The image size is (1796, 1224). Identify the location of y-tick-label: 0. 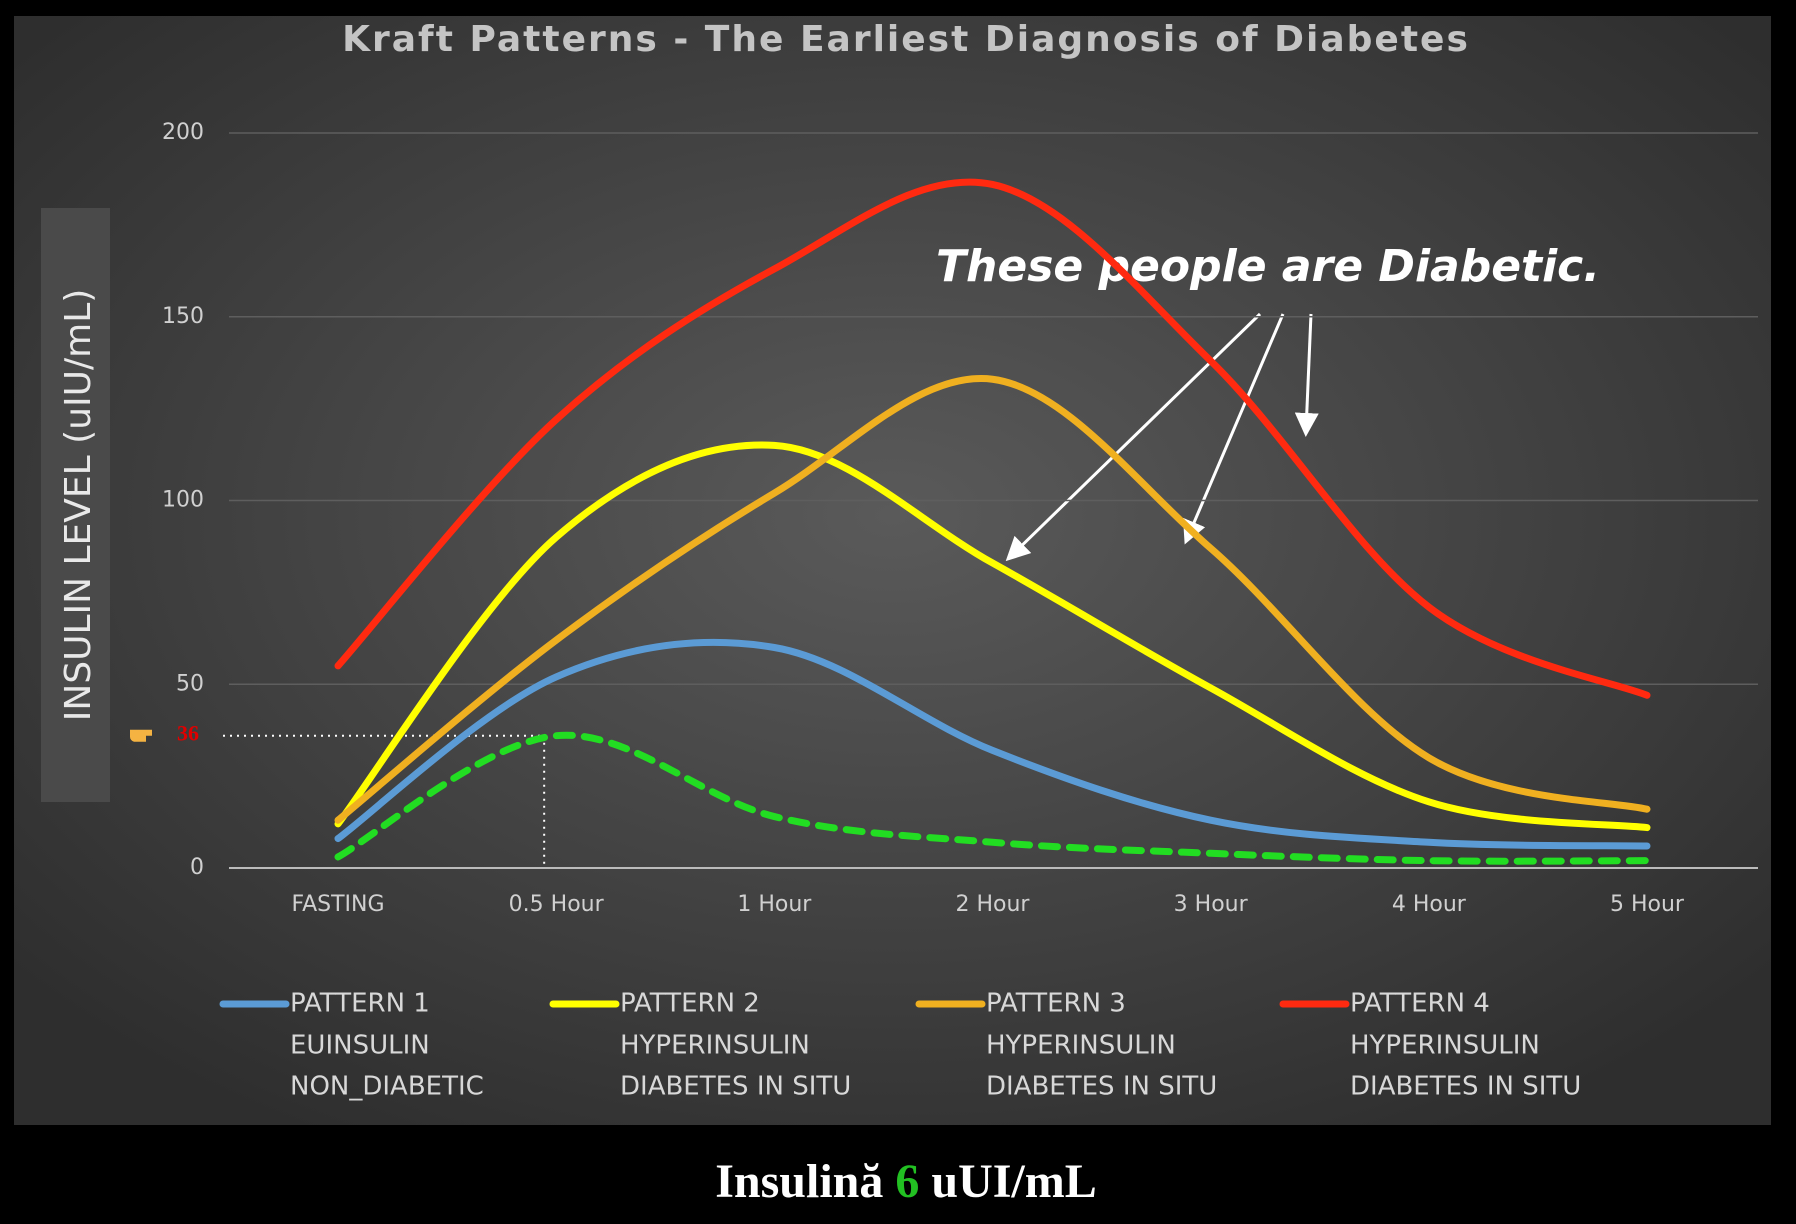
(197, 867).